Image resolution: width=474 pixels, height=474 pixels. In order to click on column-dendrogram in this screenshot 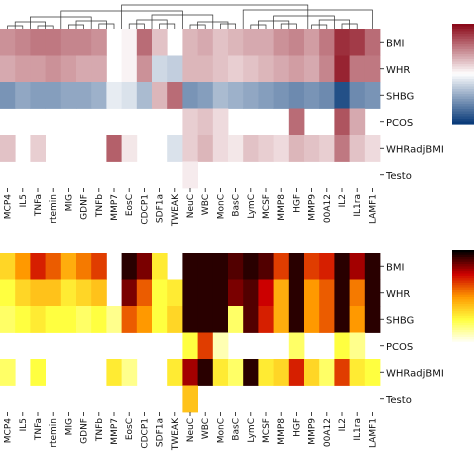, I will do `click(190, 16)`.